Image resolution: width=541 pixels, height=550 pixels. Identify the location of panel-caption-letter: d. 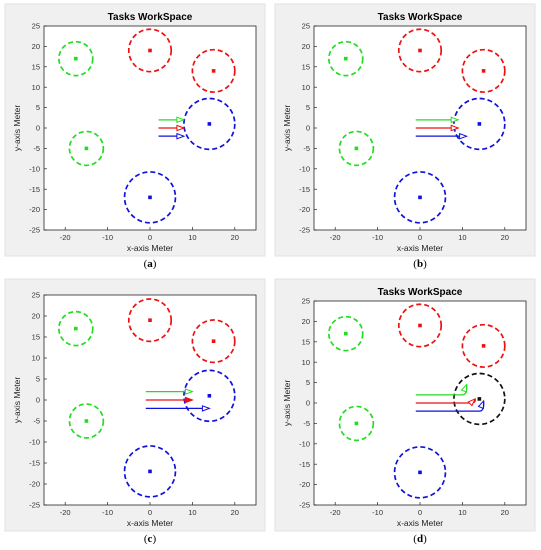
(420, 539).